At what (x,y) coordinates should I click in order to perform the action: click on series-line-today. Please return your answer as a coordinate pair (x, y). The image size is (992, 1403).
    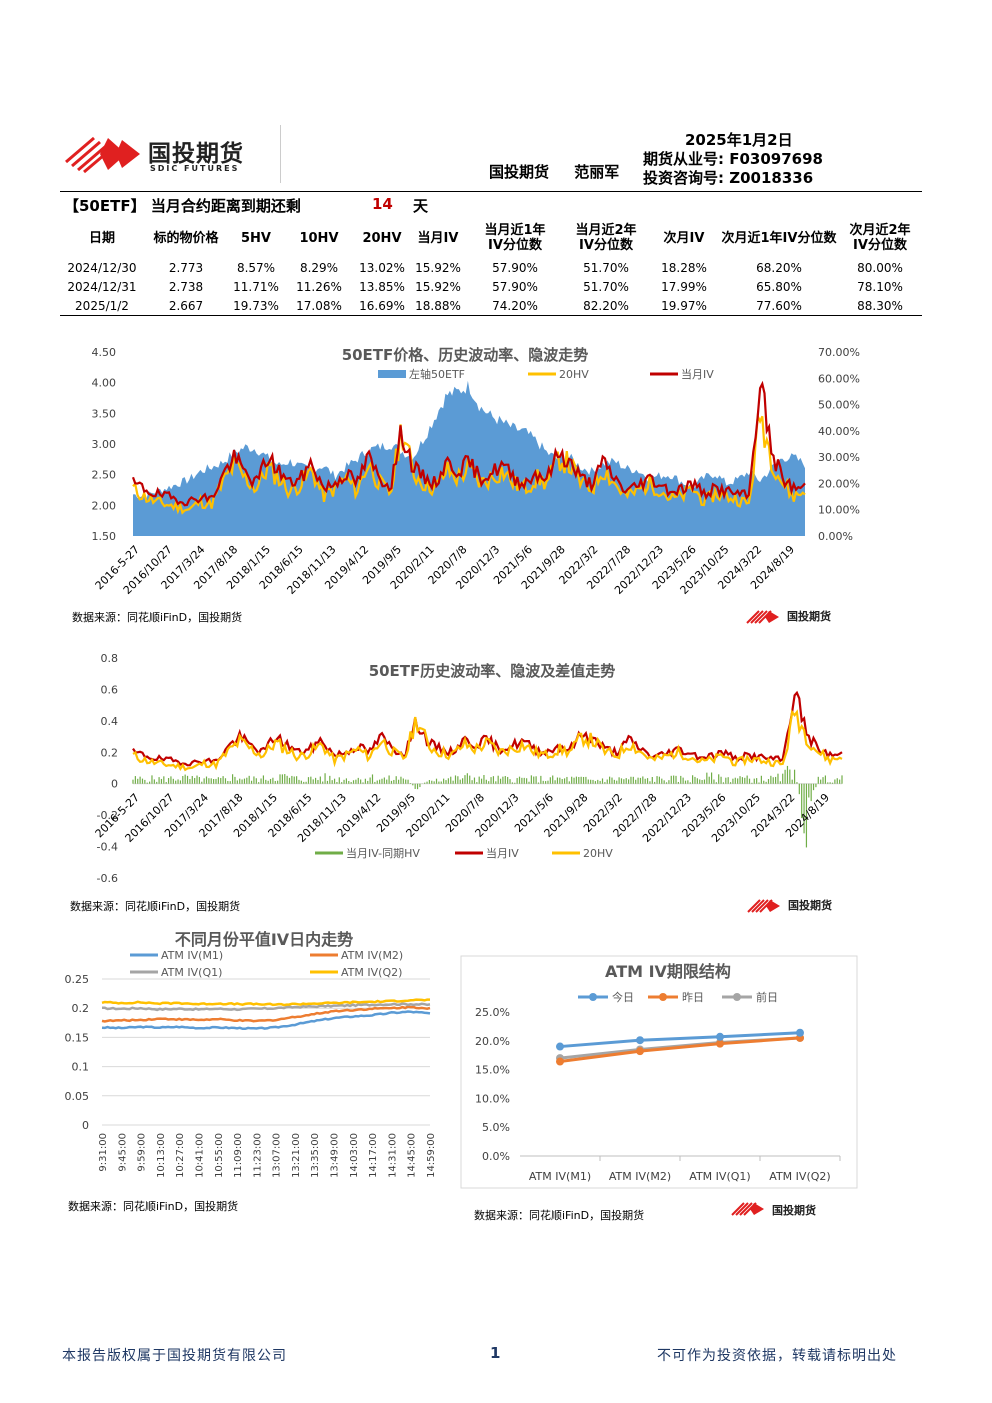
    Looking at the image, I should click on (680, 1040).